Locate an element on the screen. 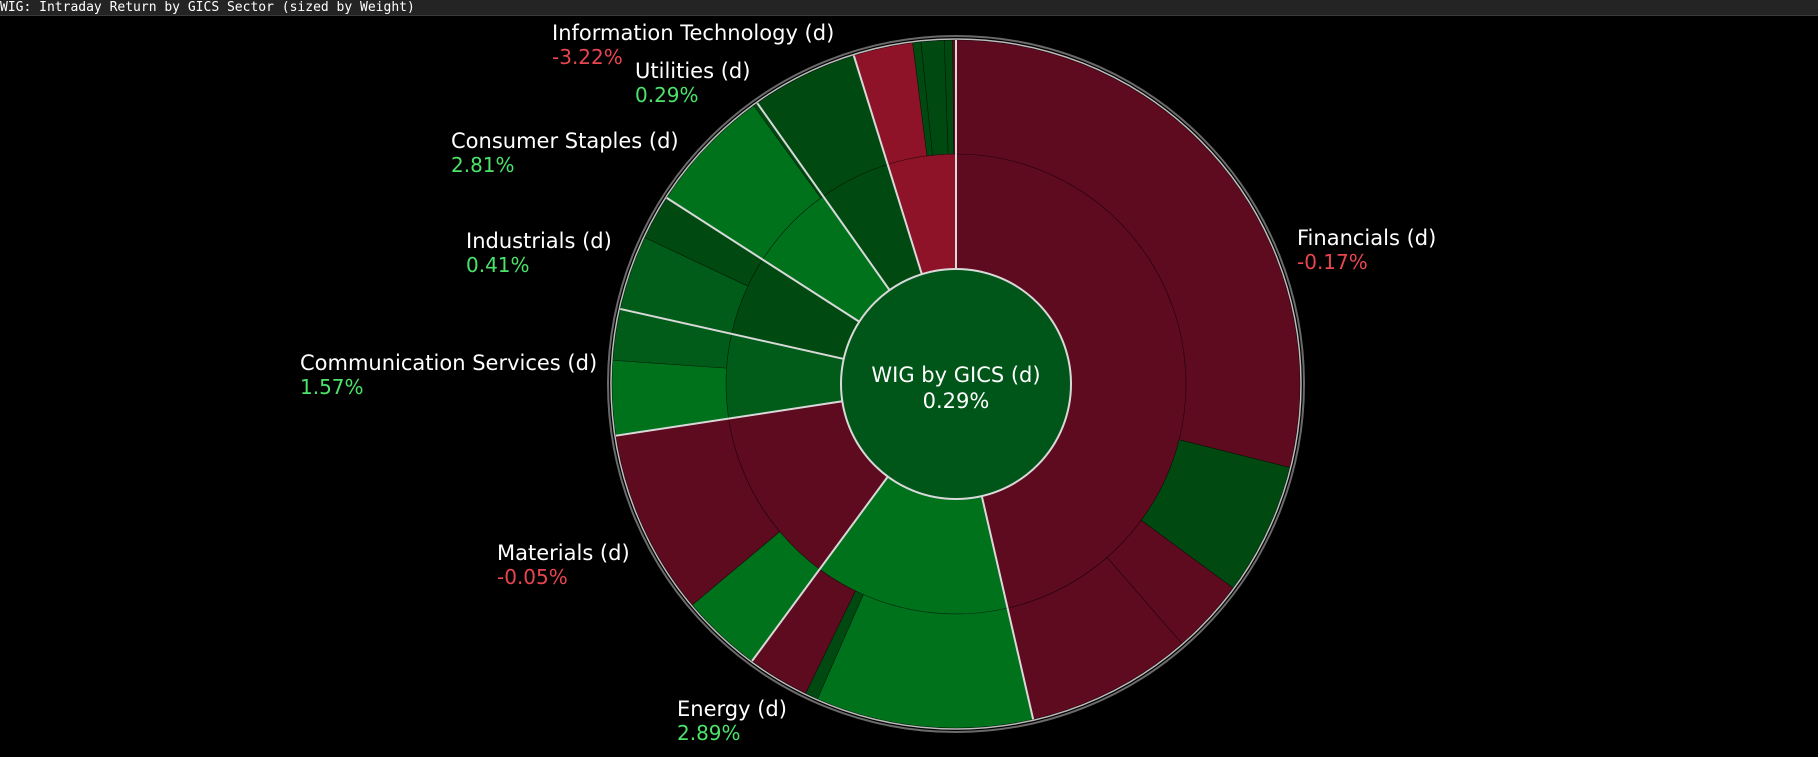  sector-label: Materials (d) is located at coordinates (563, 553).